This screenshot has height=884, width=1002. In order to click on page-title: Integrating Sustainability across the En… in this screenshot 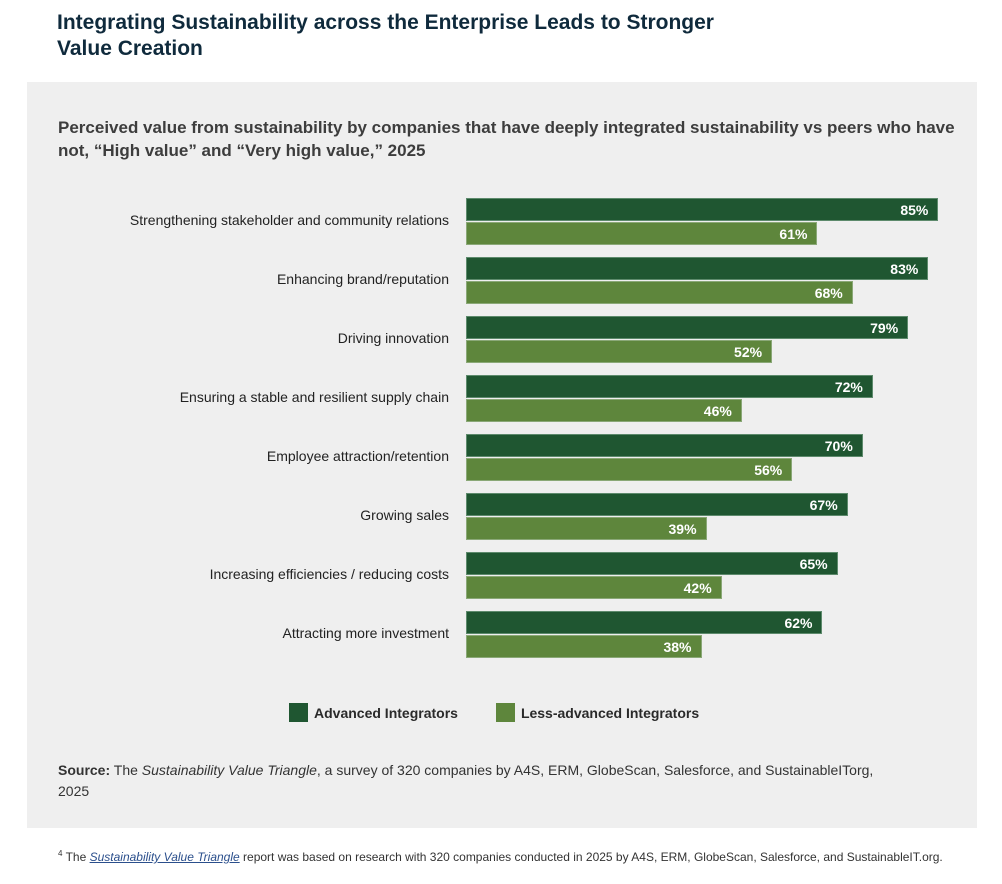, I will do `click(385, 35)`.